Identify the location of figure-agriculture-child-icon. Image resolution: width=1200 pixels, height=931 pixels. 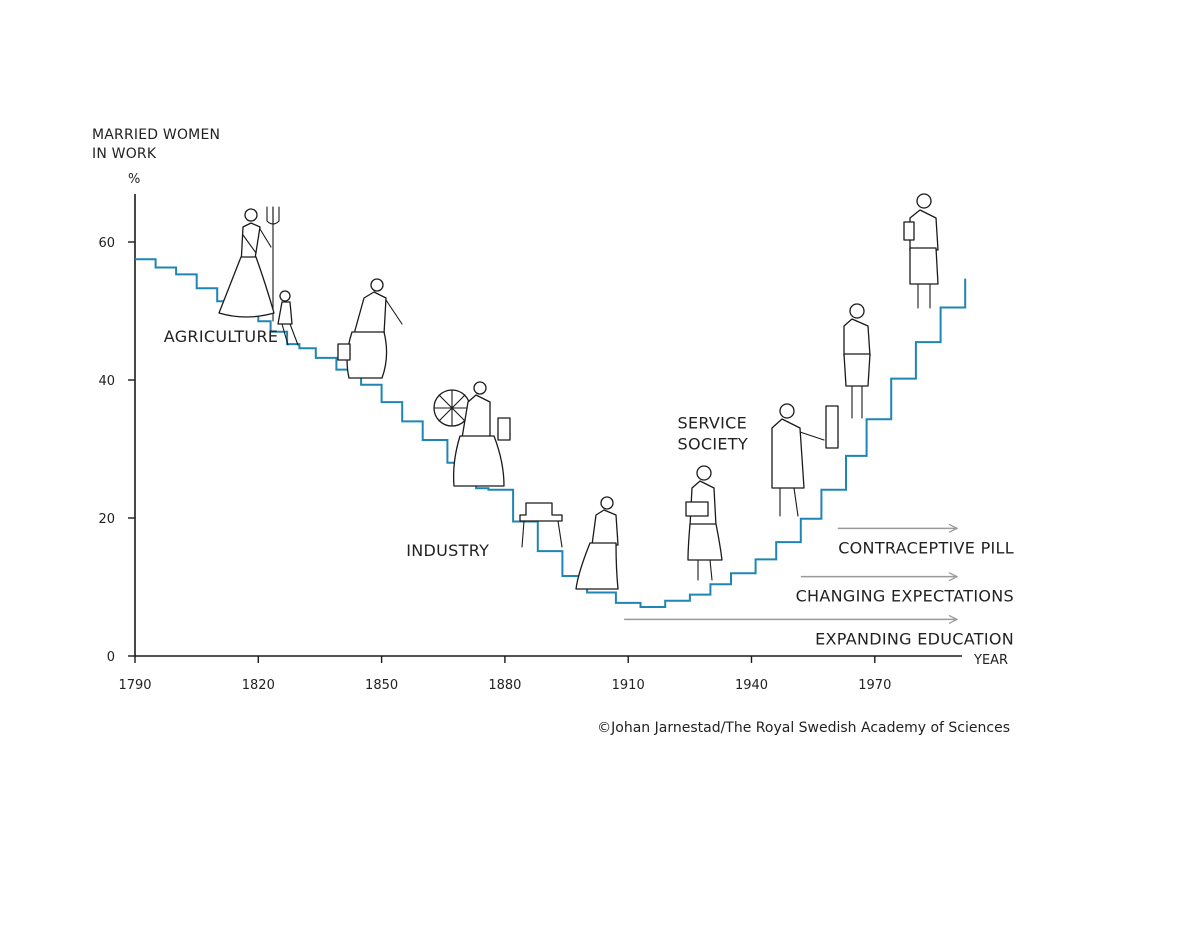
(288, 318).